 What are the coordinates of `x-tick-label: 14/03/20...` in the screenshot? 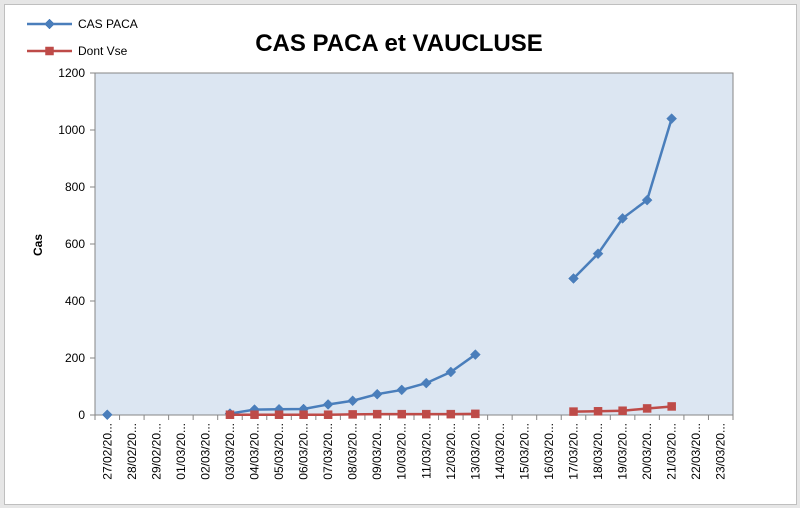 It's located at (500, 451).